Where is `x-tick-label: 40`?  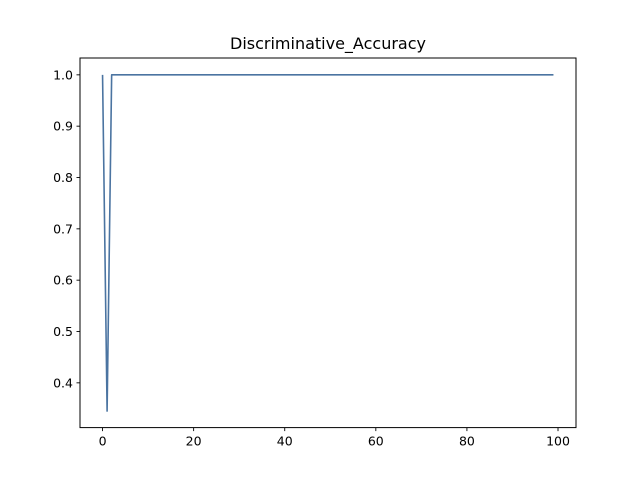
x-tick-label: 40 is located at coordinates (285, 441).